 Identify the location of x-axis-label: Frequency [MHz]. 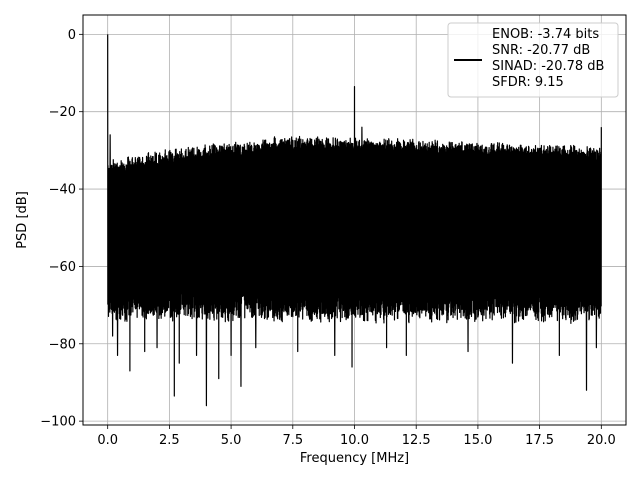
(354, 458).